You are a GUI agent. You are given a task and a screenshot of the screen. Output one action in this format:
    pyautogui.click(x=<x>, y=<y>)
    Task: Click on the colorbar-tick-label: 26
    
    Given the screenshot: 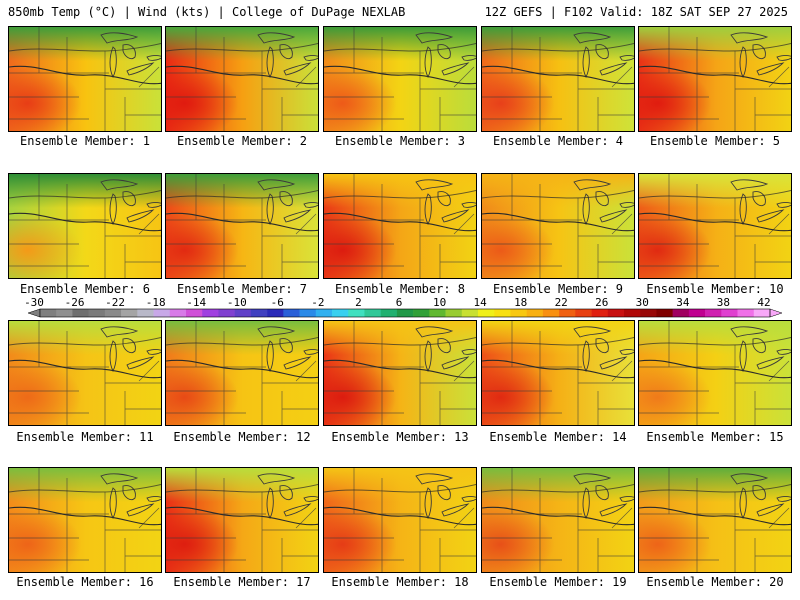 What is the action you would take?
    pyautogui.click(x=601, y=302)
    